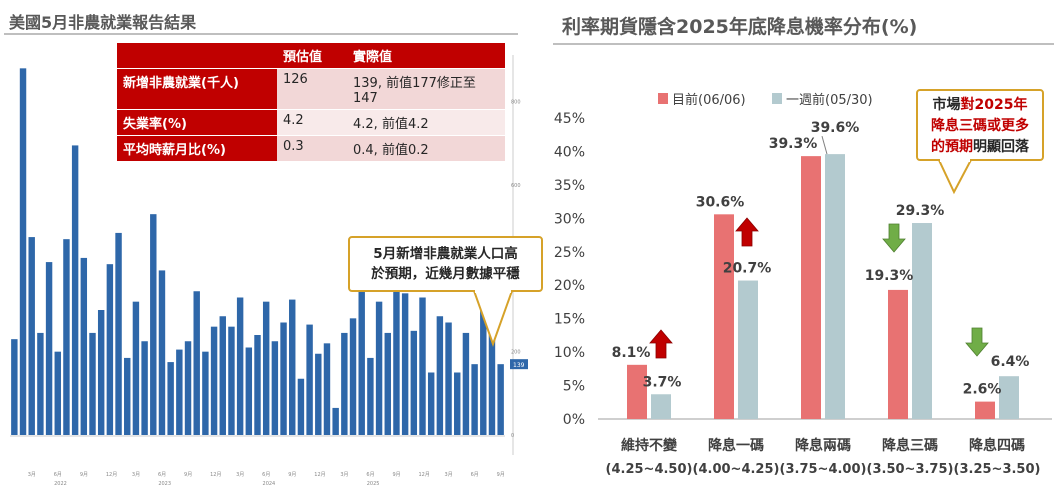 Image resolution: width=1062 pixels, height=497 pixels. I want to click on legend-swatch-current, so click(663, 98).